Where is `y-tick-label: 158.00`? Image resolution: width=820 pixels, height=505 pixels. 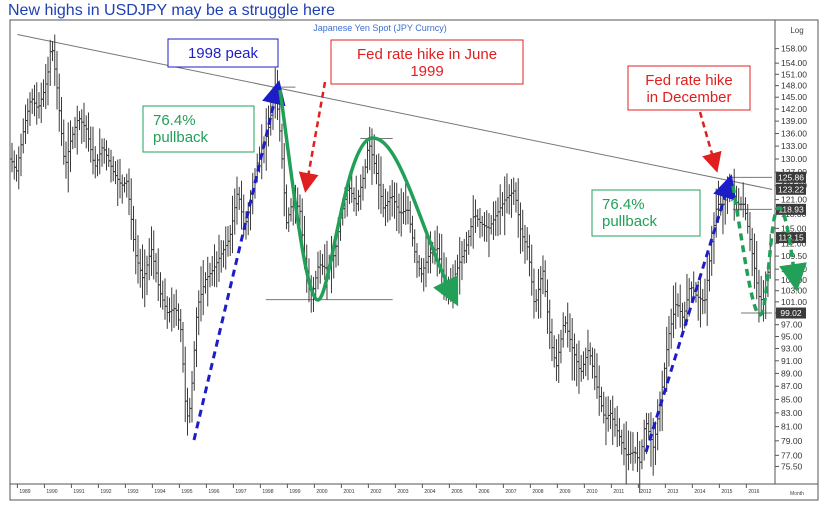
y-tick-label: 158.00 is located at coordinates (794, 49).